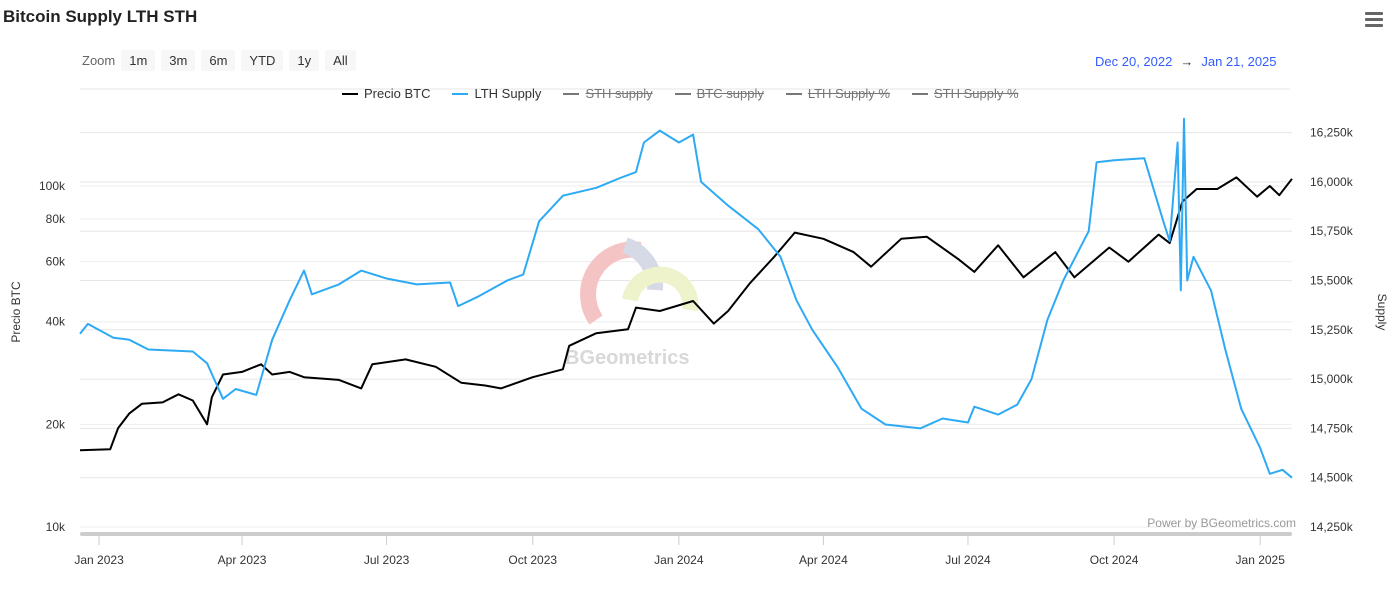 The image size is (1398, 590). What do you see at coordinates (1332, 428) in the screenshot?
I see `y-right-tick-label: 14,750k` at bounding box center [1332, 428].